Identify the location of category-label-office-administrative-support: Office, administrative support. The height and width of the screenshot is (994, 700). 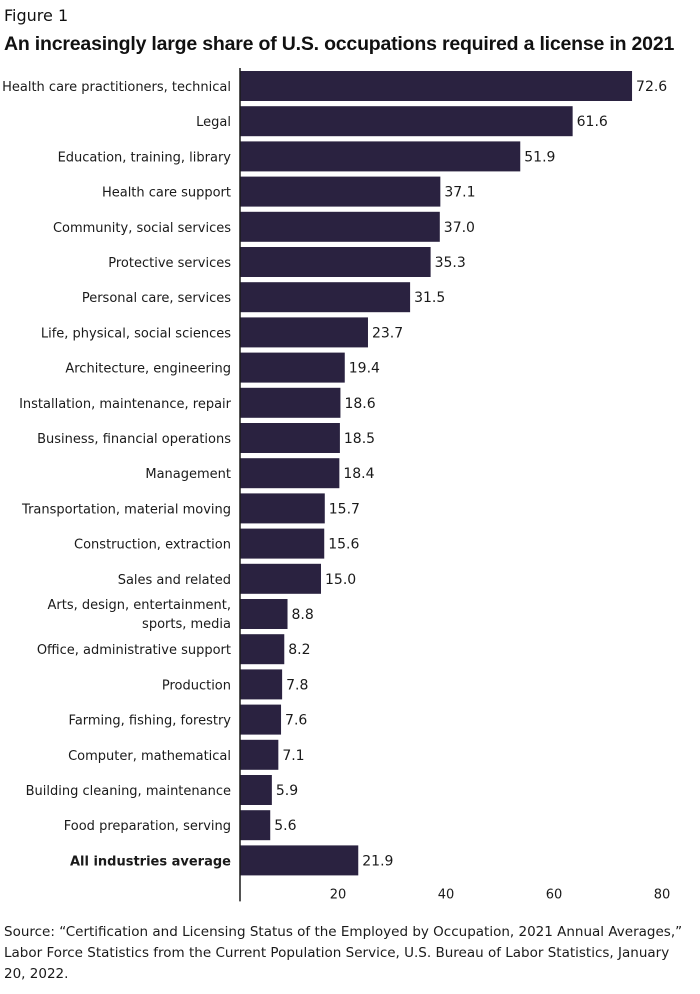
(134, 650).